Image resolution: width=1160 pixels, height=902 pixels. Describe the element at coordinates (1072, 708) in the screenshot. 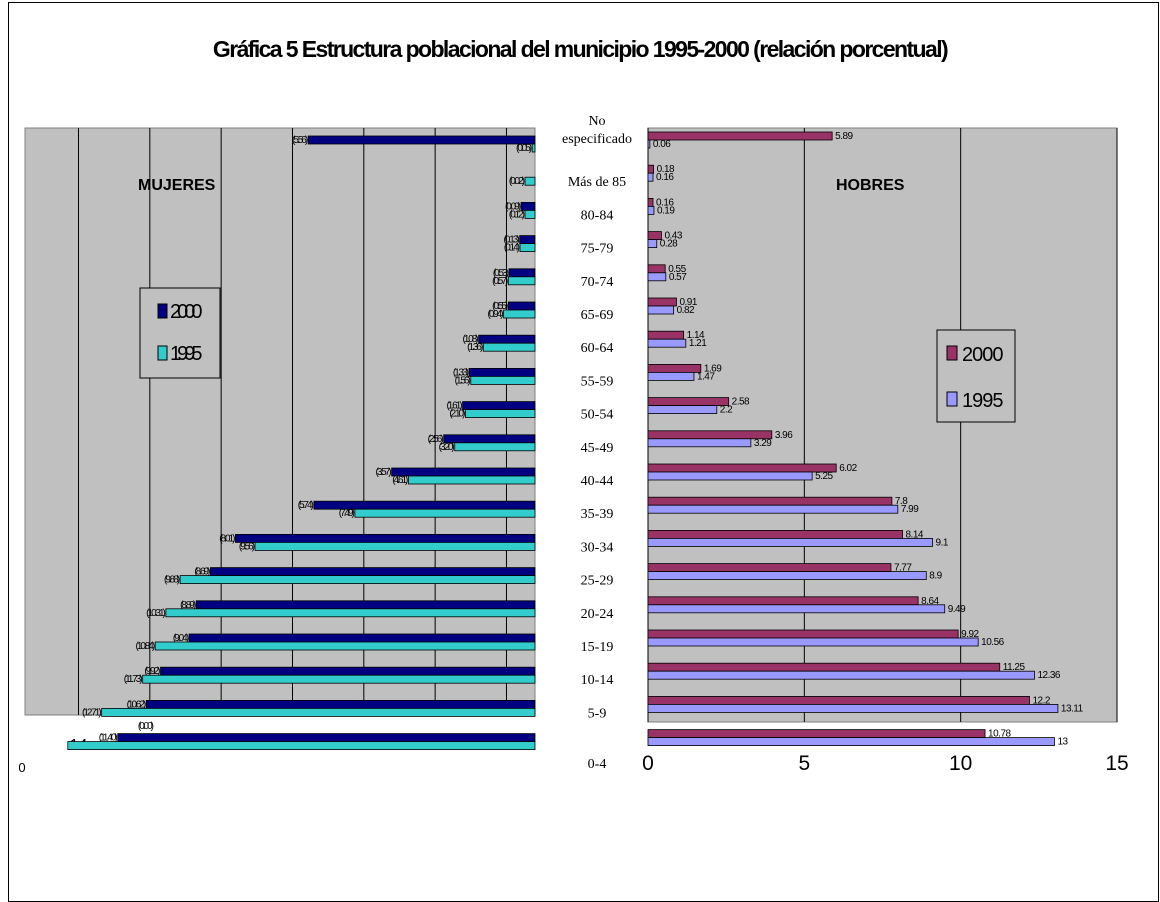

I see `hobres-data-label: 13.11` at that location.